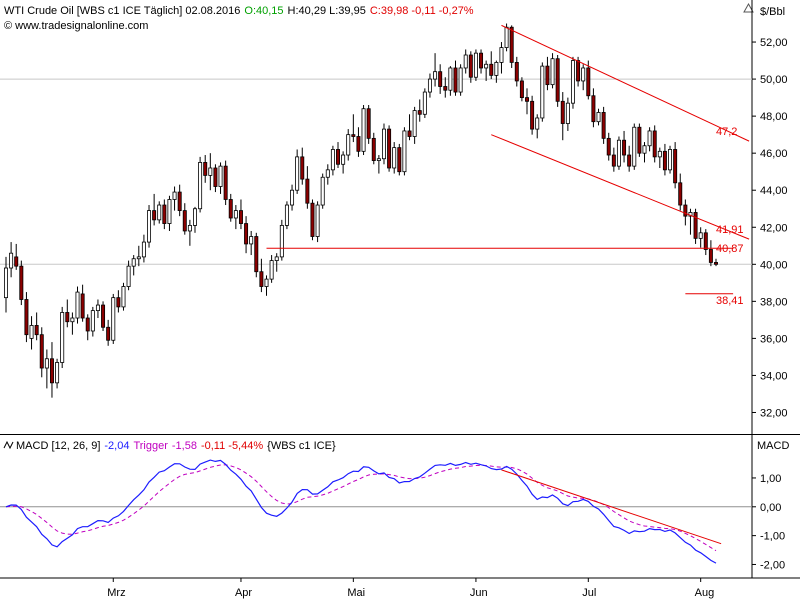 The height and width of the screenshot is (605, 800). I want to click on price-y-tick-label: 44,00, so click(774, 191).